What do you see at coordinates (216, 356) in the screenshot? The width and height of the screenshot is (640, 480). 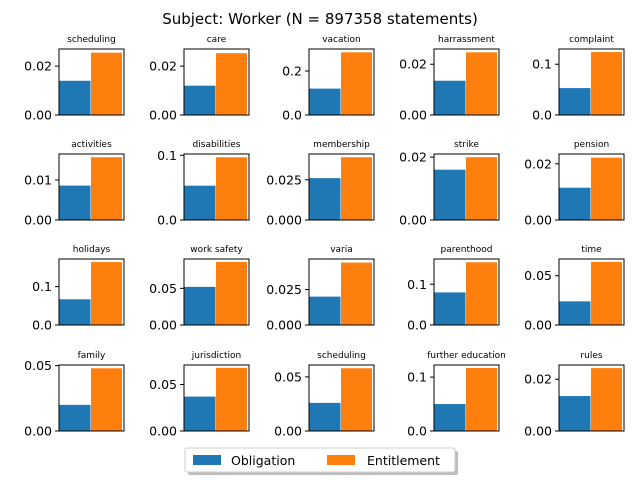 I see `subplot-title: jurisdiction` at bounding box center [216, 356].